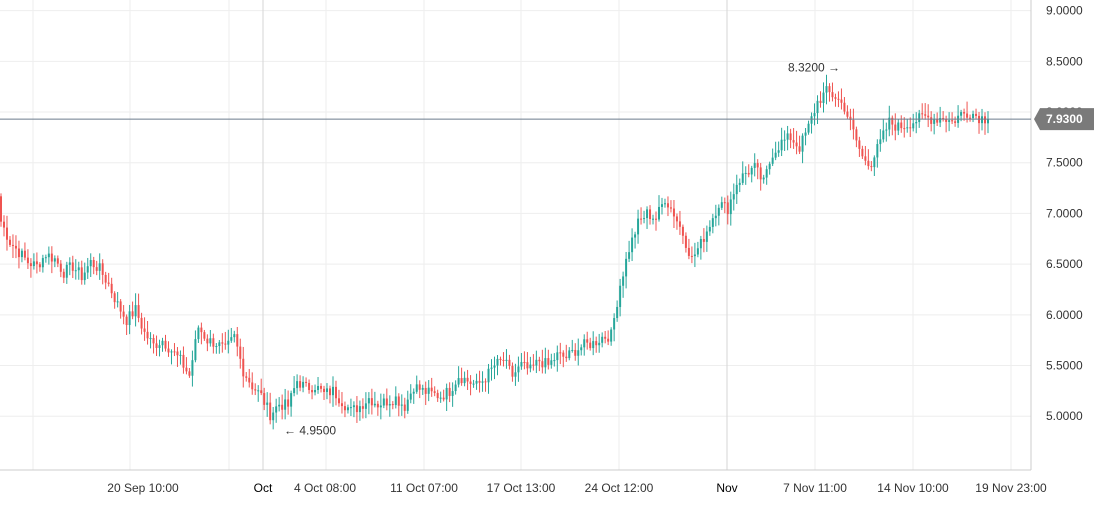 Image resolution: width=1098 pixels, height=505 pixels. Describe the element at coordinates (726, 488) in the screenshot. I see `x-tick-label: Nov` at that location.